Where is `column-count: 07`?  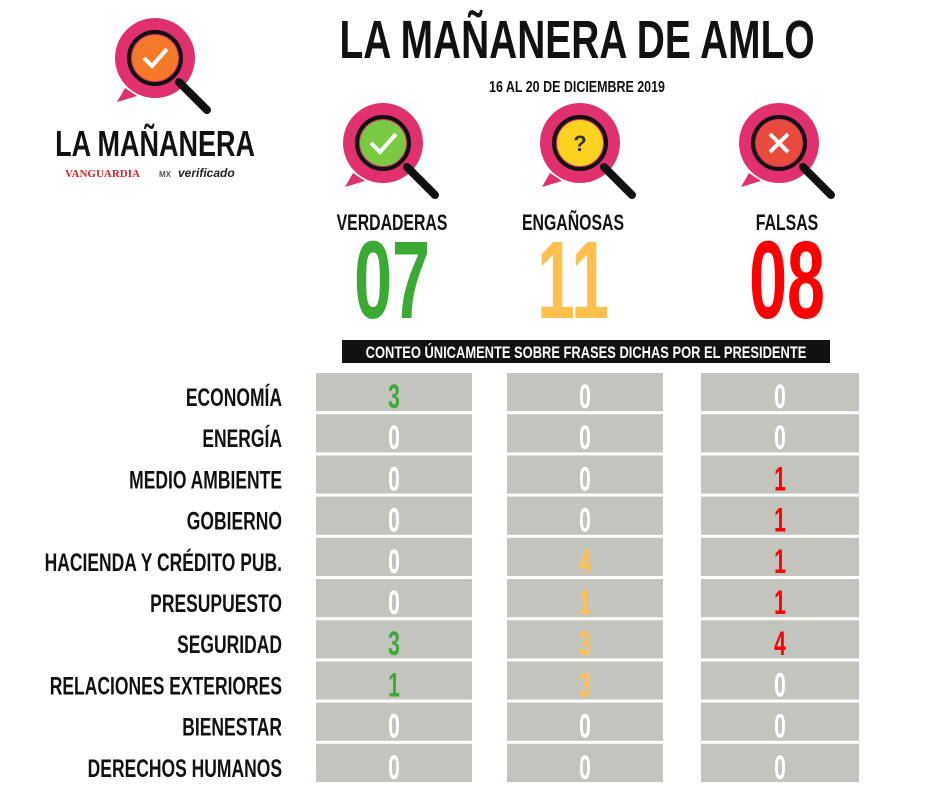 column-count: 07 is located at coordinates (392, 280).